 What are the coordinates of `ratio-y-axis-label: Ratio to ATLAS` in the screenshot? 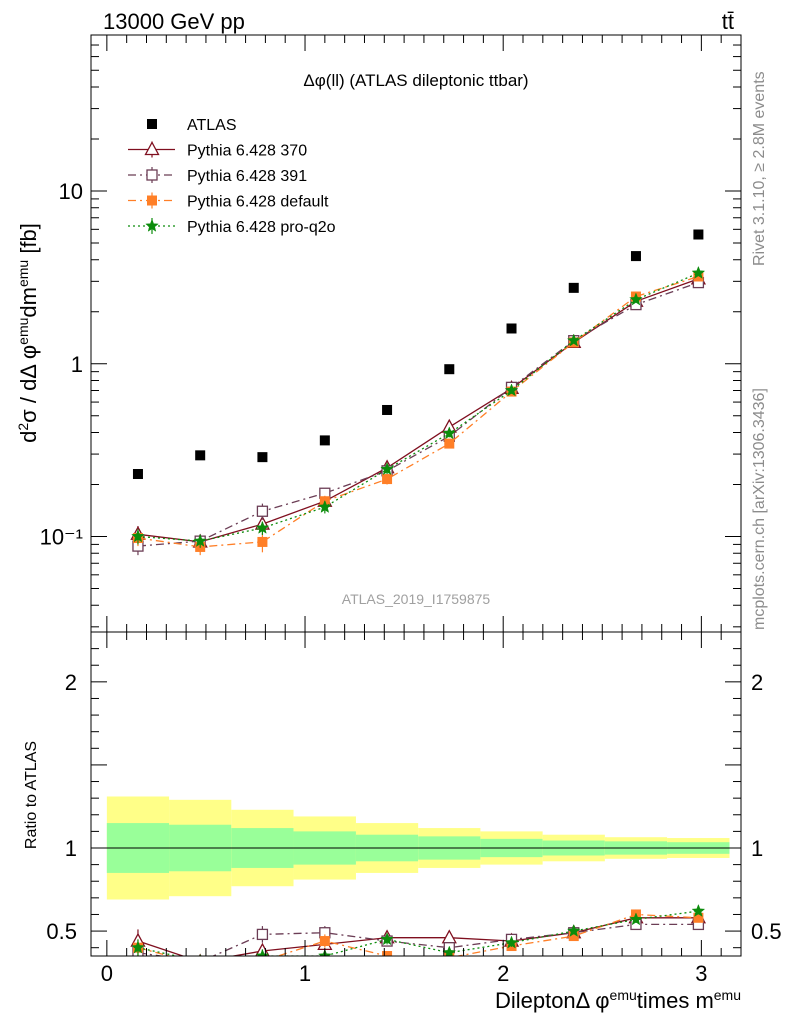 It's located at (31, 795).